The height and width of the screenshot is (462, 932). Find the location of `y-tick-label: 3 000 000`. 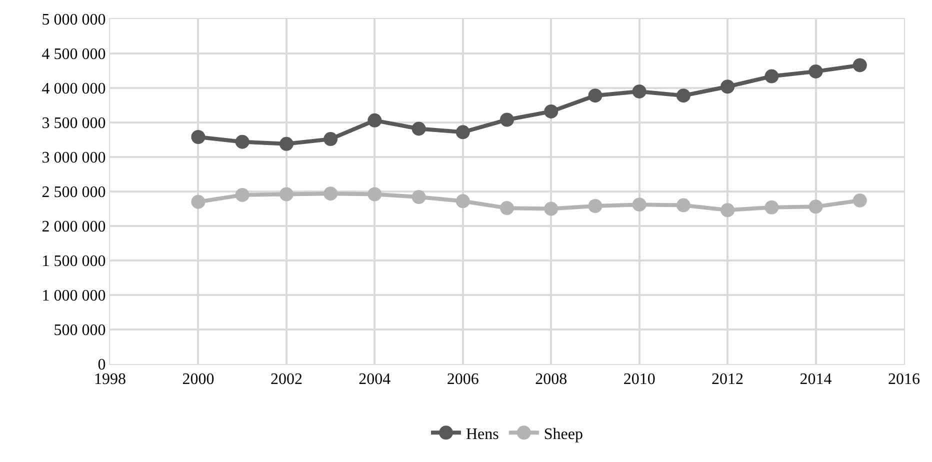

y-tick-label: 3 000 000 is located at coordinates (74, 158).